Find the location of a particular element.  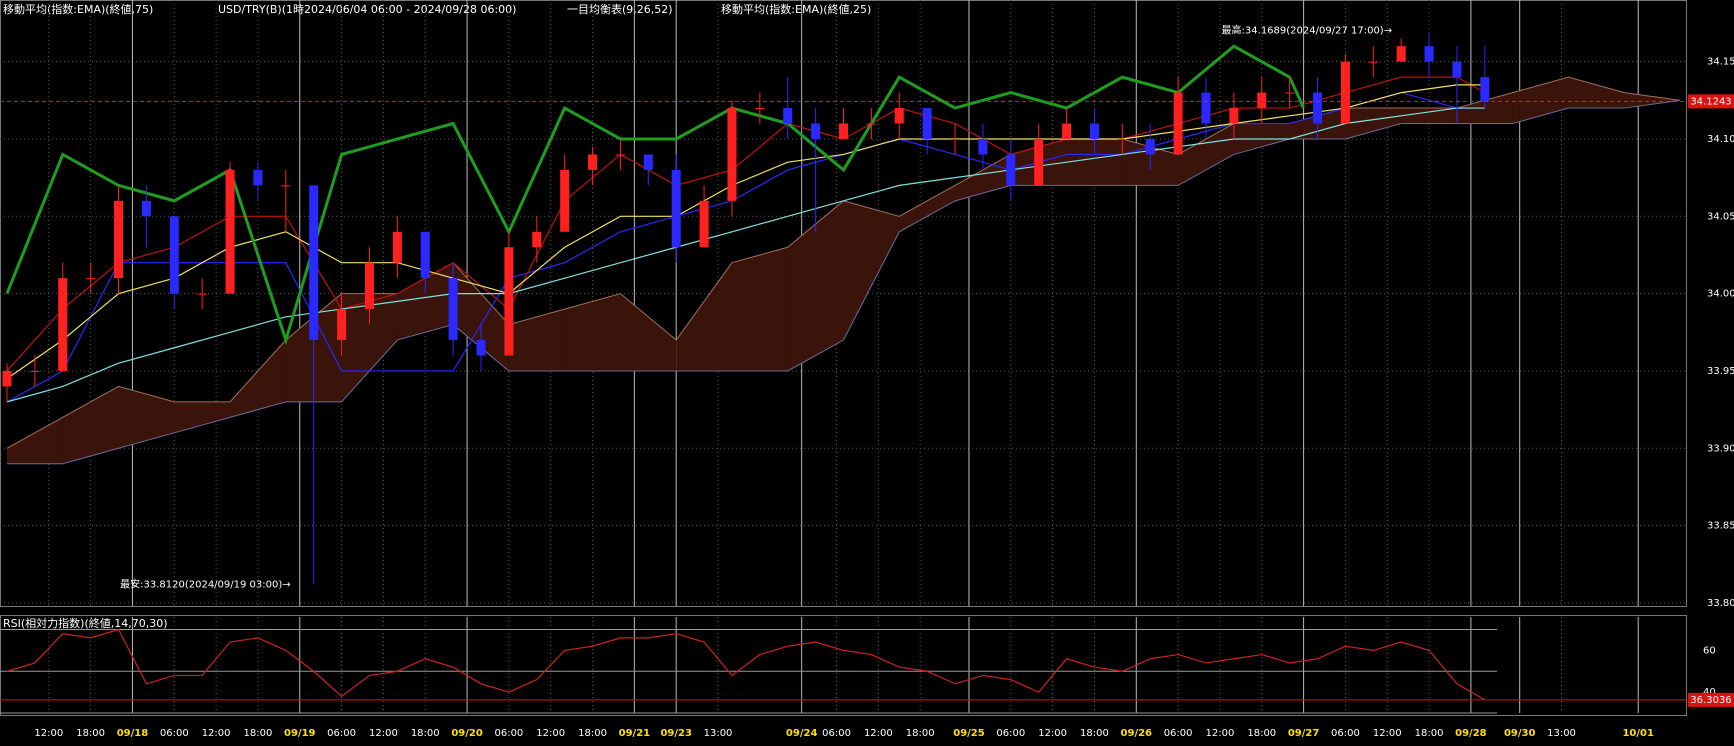

y-tick-label: 34.10 is located at coordinates (1720, 139).